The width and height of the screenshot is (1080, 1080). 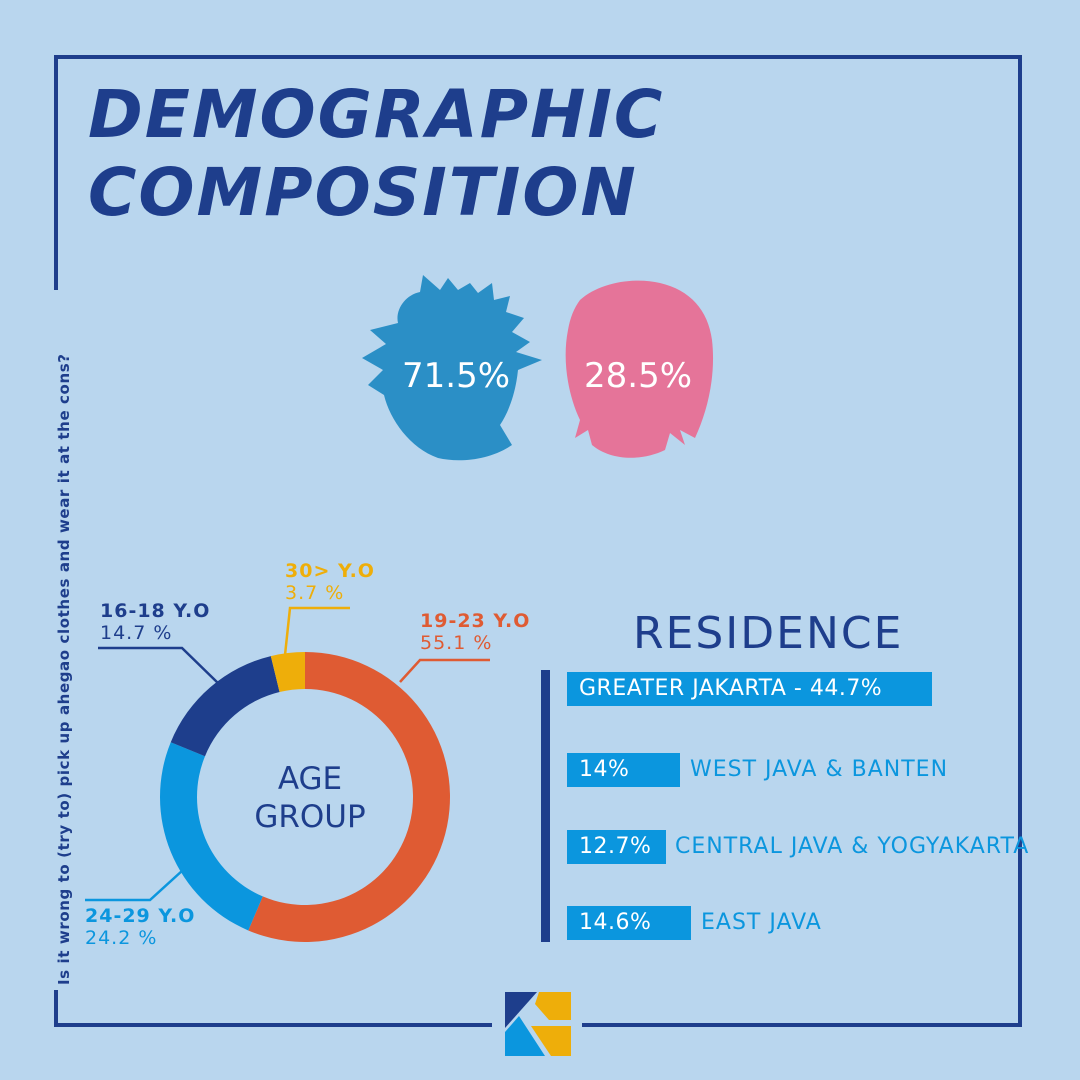 I want to click on residence-bar-west-java: 14%, so click(x=623, y=770).